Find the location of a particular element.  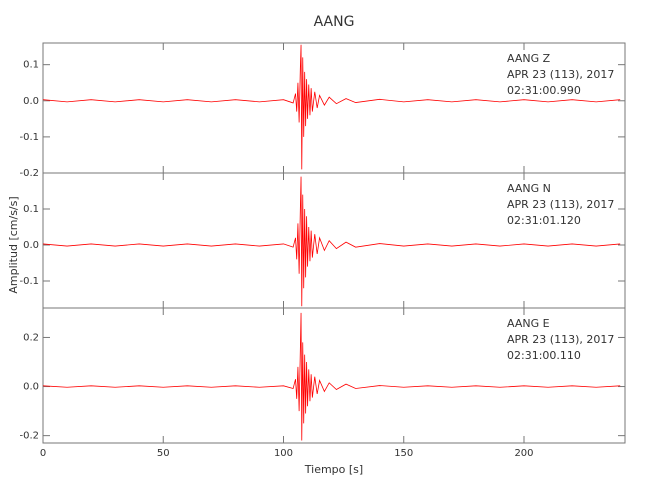

chart-title: AANG is located at coordinates (334, 22).